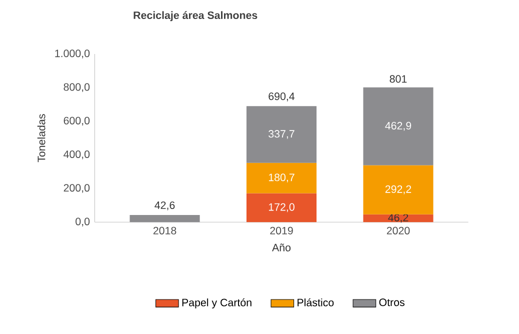  Describe the element at coordinates (281, 230) in the screenshot. I see `x-tick-label: 2019` at that location.